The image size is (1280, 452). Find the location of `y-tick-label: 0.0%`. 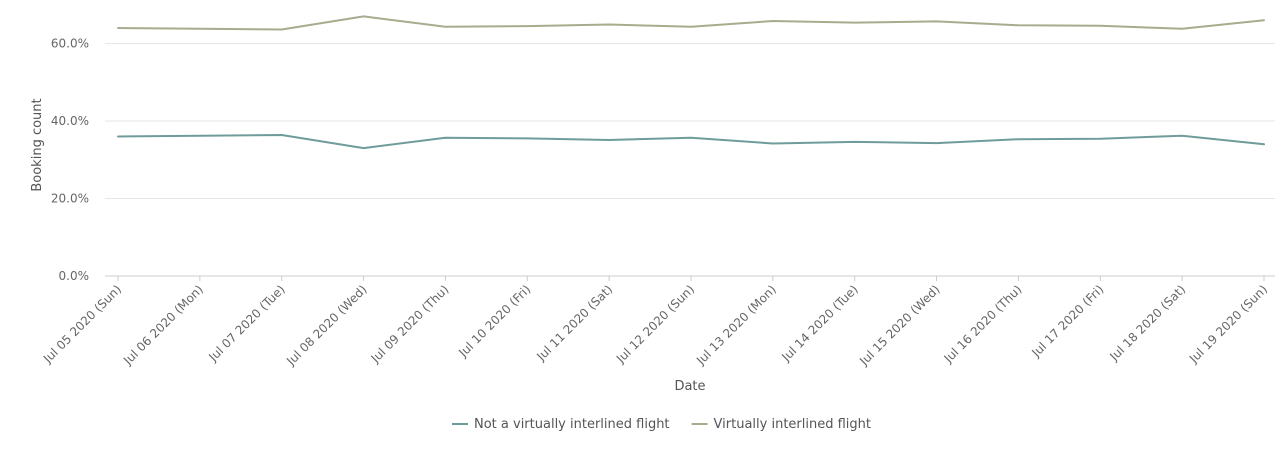

y-tick-label: 0.0% is located at coordinates (74, 276).